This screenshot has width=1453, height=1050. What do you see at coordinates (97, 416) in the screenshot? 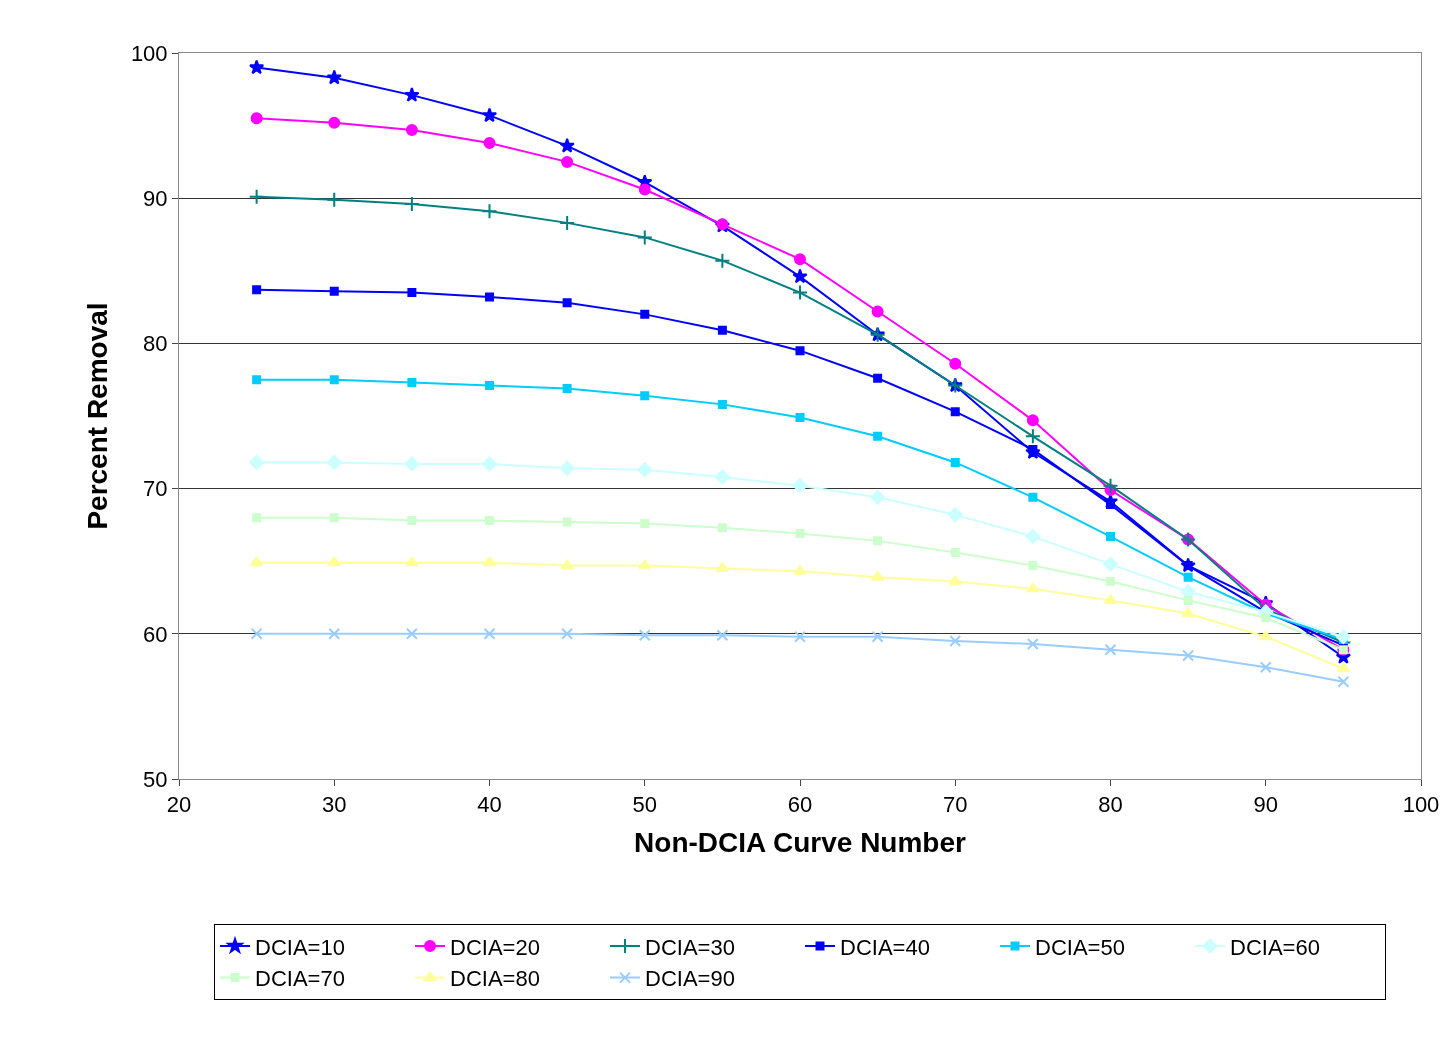
I see `y-axis-title: Percent Removal` at bounding box center [97, 416].